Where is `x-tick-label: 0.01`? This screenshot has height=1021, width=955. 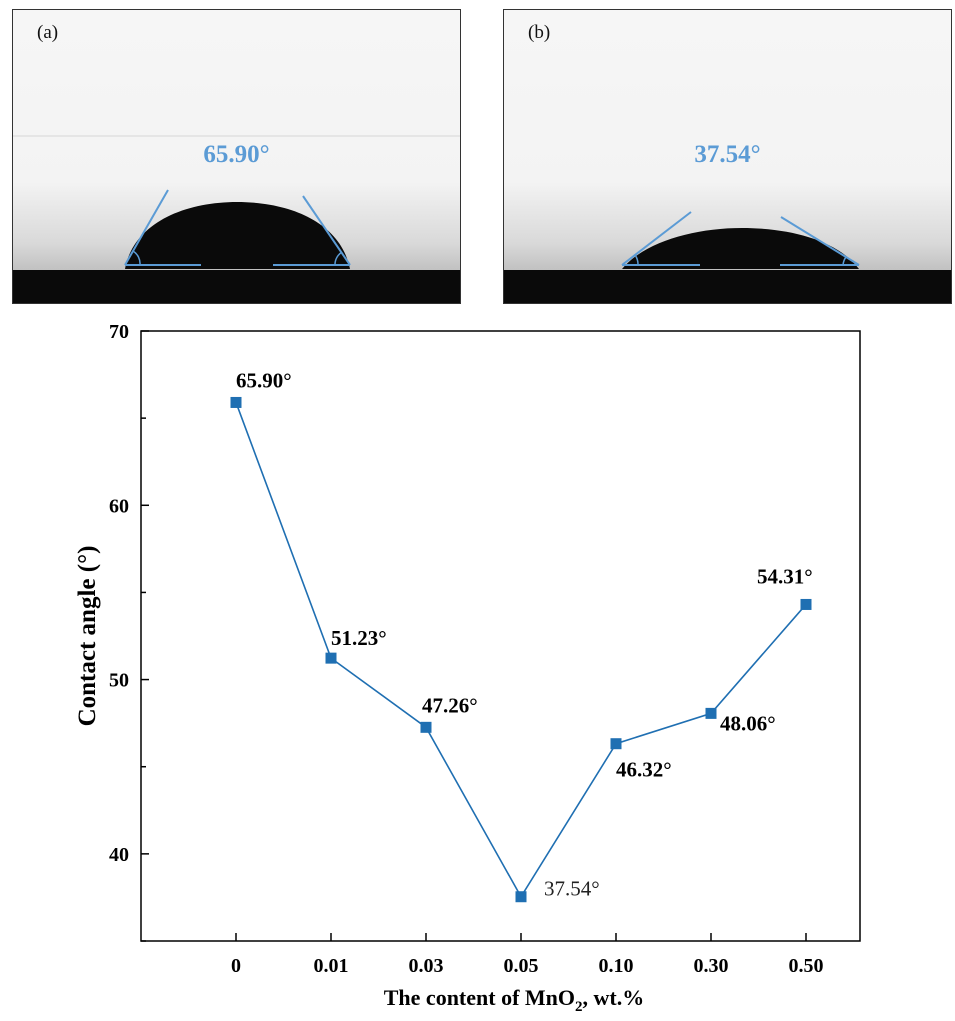 x-tick-label: 0.01 is located at coordinates (331, 966).